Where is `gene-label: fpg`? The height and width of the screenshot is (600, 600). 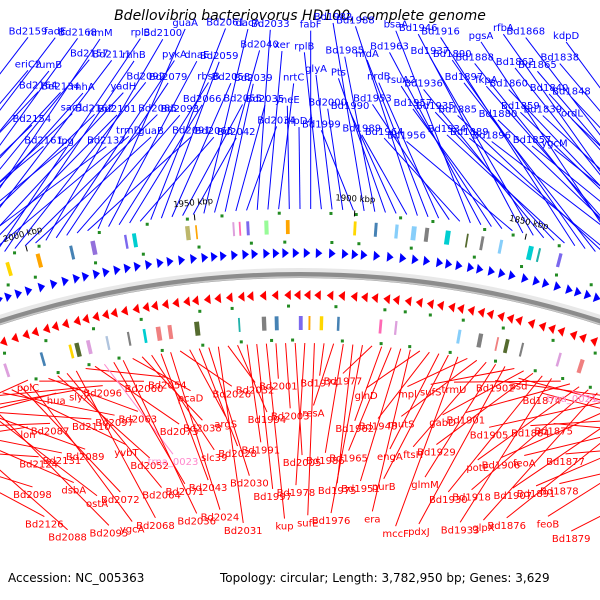
gene-label: fpg is located at coordinates (66, 141).